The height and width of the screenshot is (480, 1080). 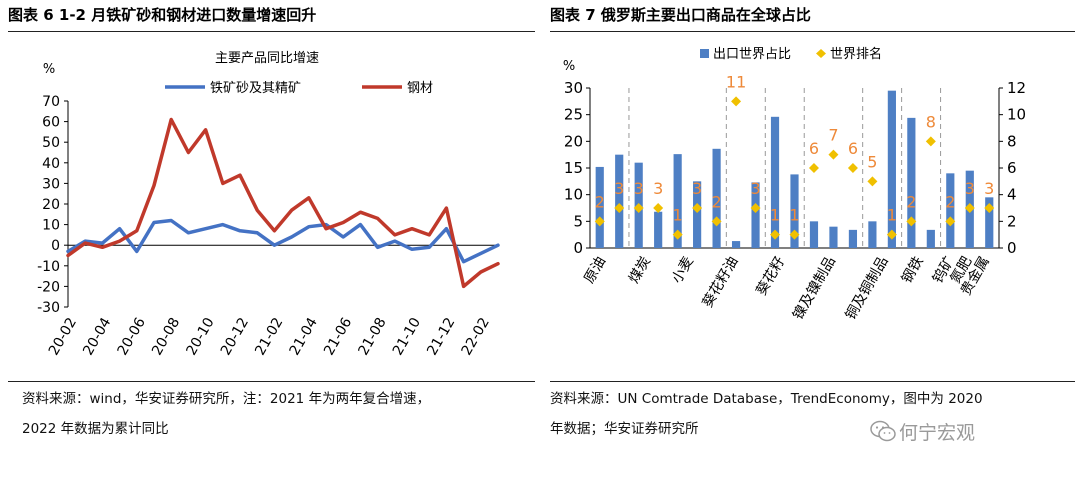 What do you see at coordinates (658, 188) in the screenshot?
I see `right-rank-label-3: 3` at bounding box center [658, 188].